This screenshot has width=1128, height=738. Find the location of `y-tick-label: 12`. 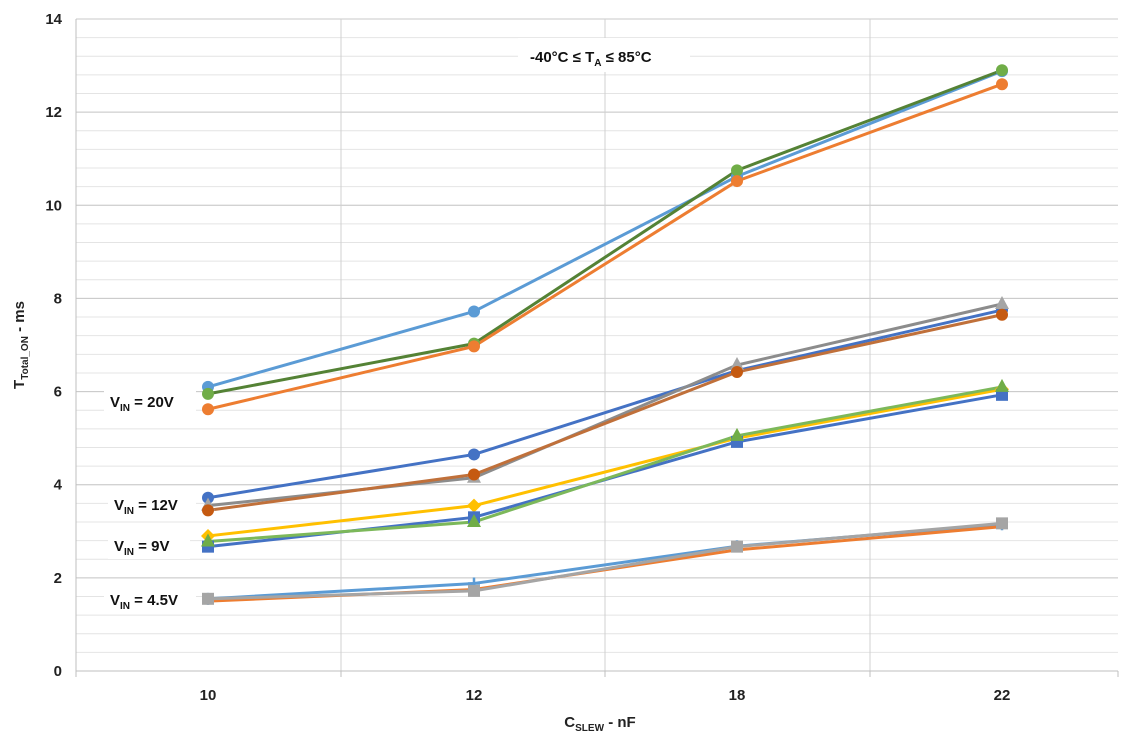

y-tick-label: 12 is located at coordinates (53, 112).